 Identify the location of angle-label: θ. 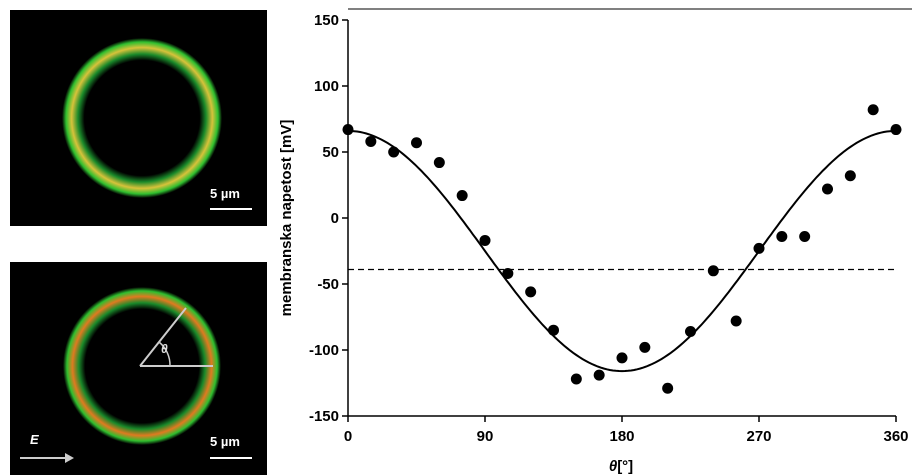
(164, 349).